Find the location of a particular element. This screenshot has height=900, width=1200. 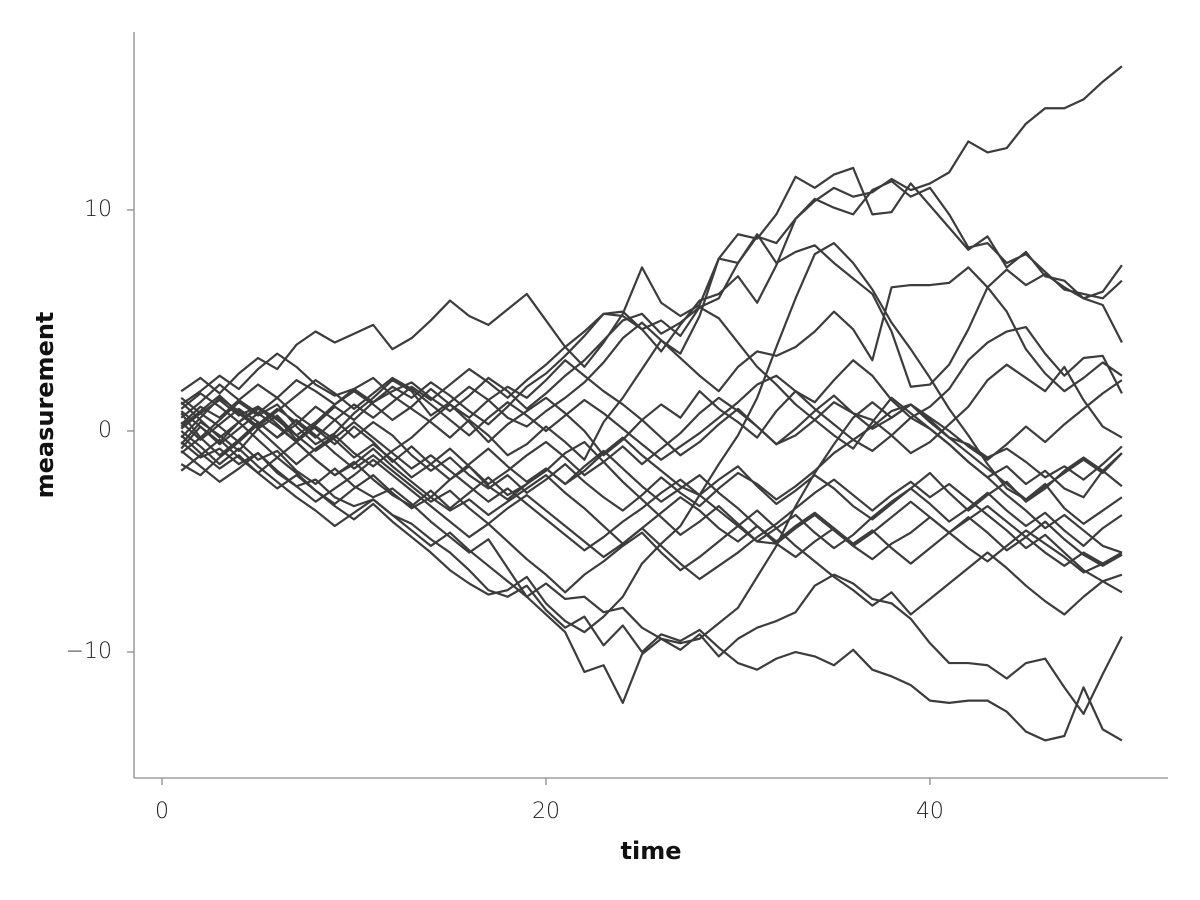

x-tick-label: 20 is located at coordinates (546, 811).